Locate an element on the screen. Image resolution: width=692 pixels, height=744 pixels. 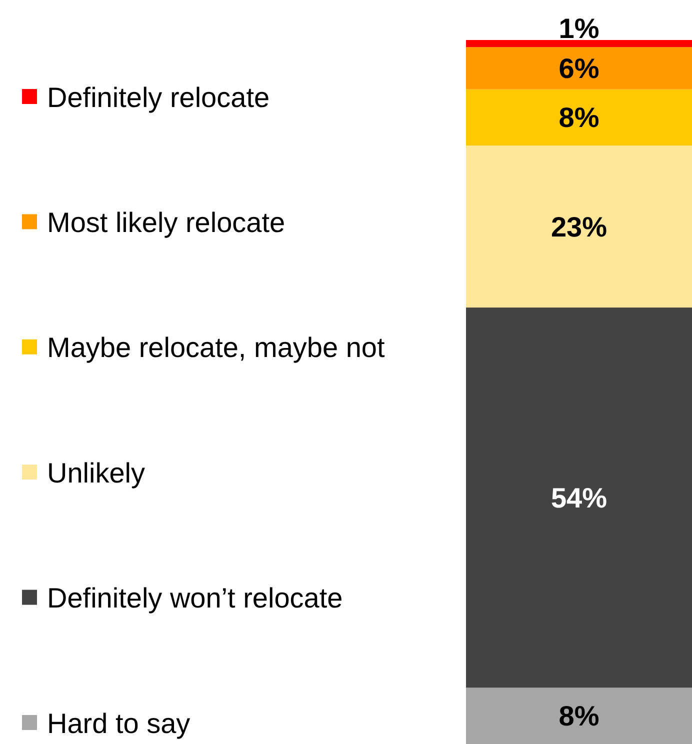
legend-label: Most likely relocate is located at coordinates (166, 222).